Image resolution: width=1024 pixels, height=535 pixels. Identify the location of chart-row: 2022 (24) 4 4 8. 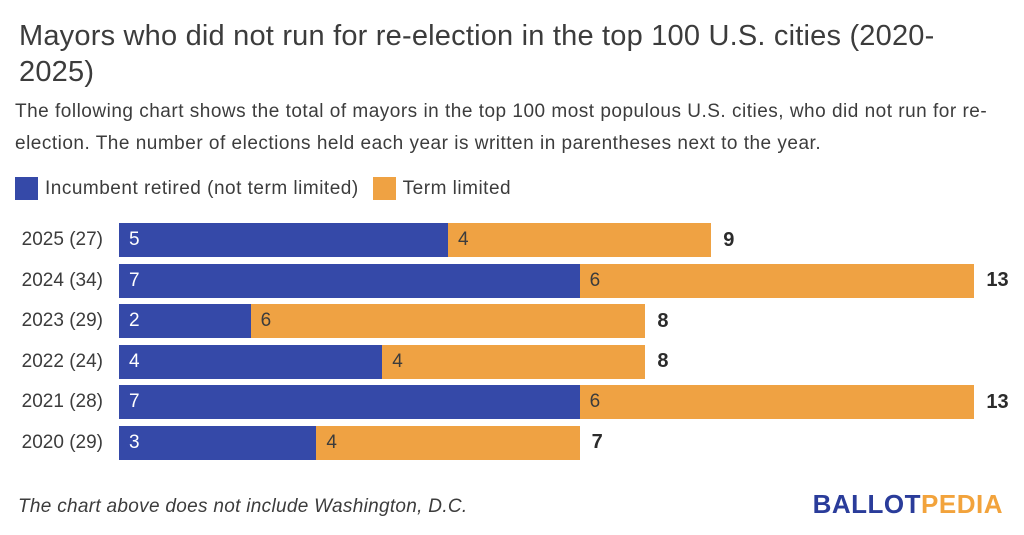
(512, 361).